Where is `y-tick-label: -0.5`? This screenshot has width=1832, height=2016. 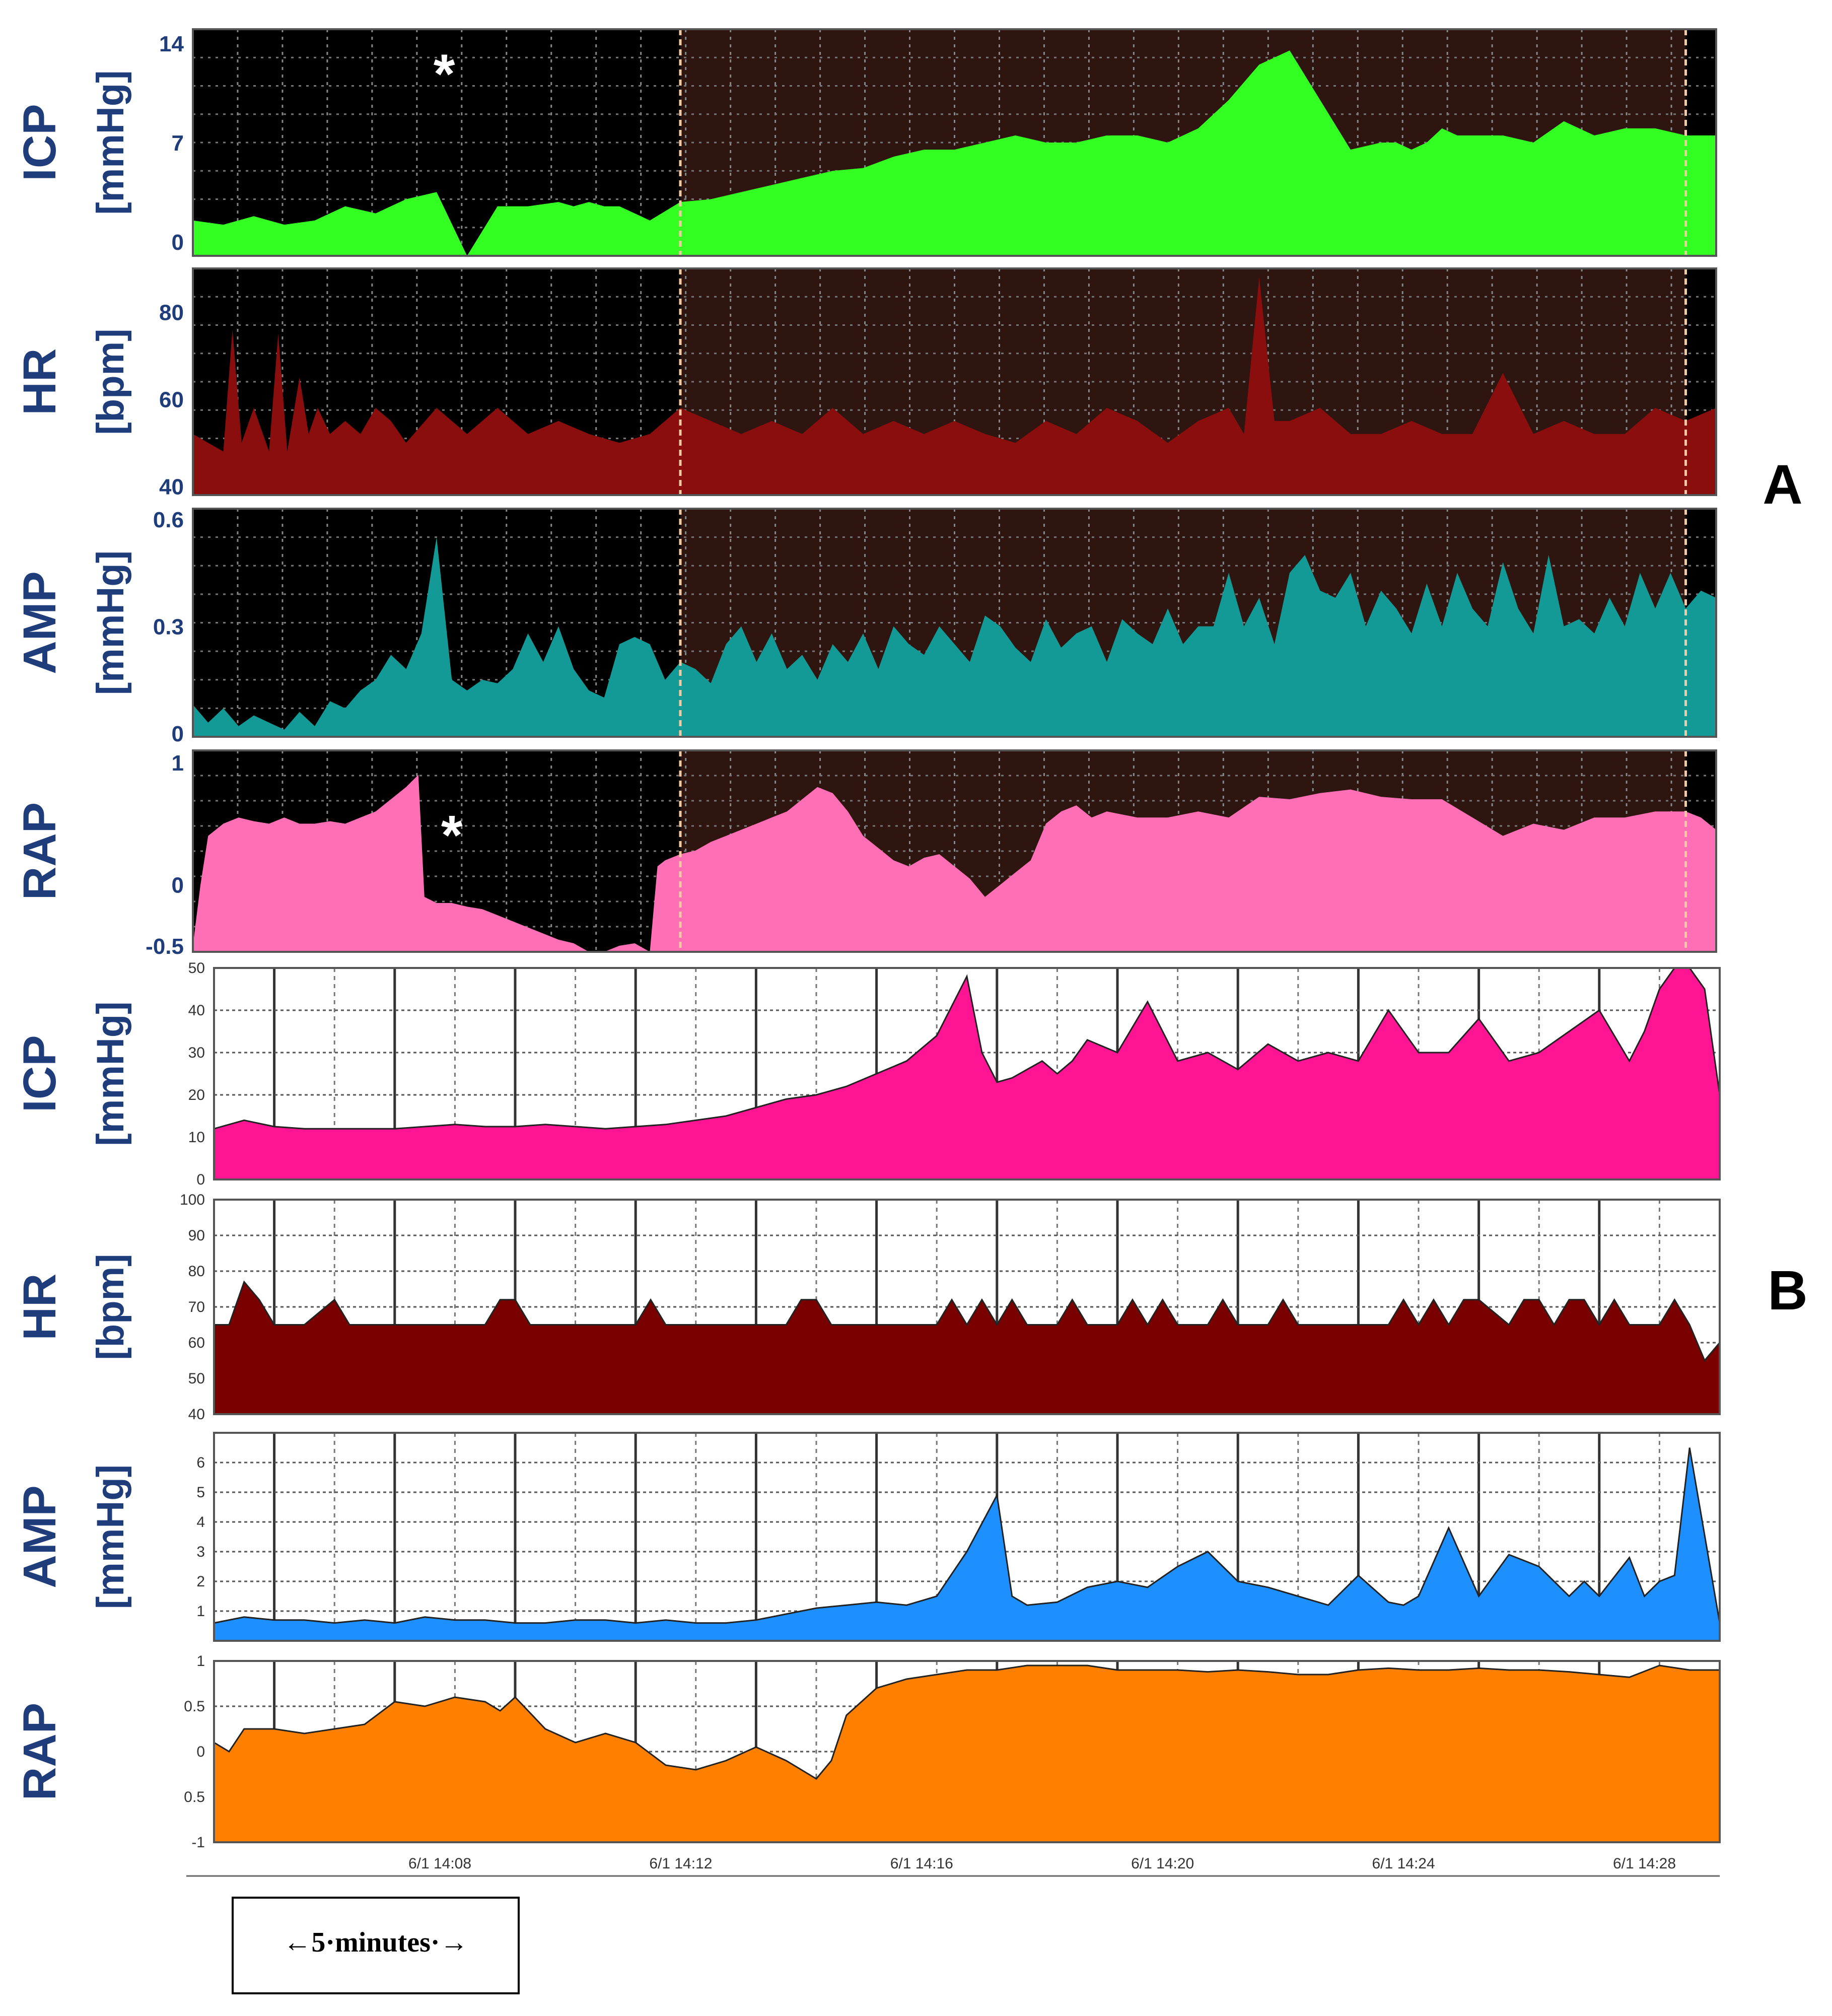 y-tick-label: -0.5 is located at coordinates (165, 946).